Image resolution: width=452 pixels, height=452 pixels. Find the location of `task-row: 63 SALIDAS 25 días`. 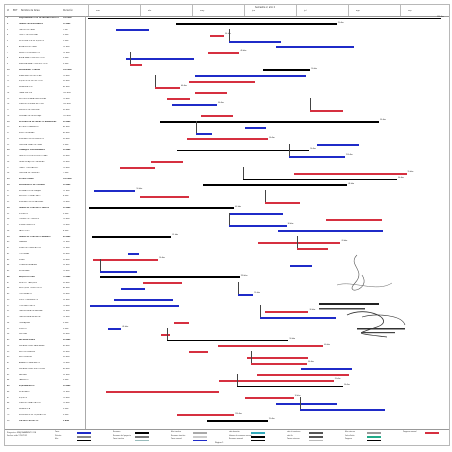

task-row: 63 SALIDAS 25 días is located at coordinates (45, 375).